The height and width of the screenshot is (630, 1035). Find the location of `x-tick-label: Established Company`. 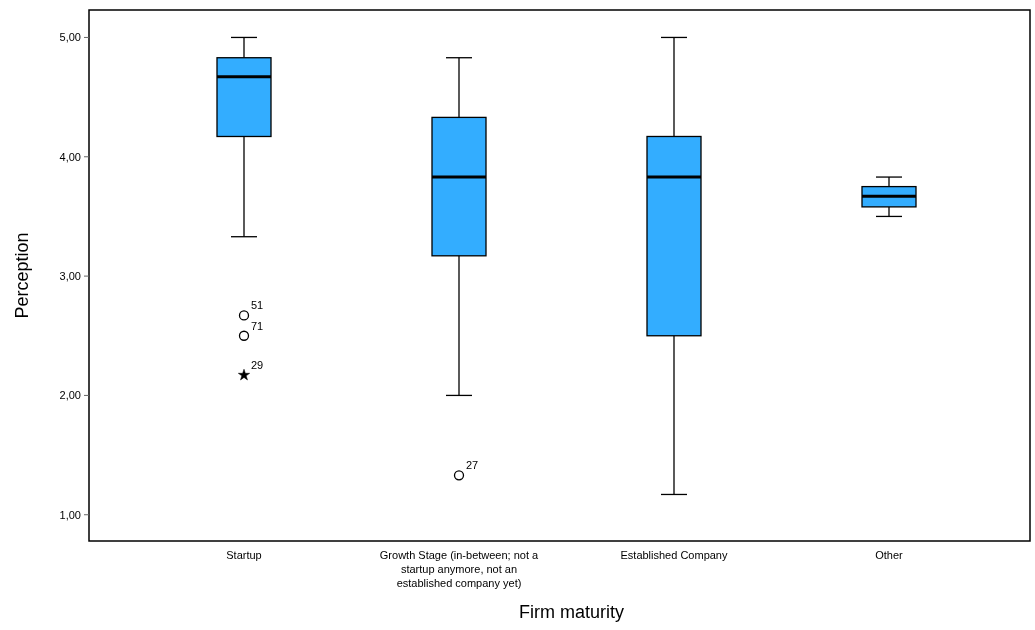

x-tick-label: Established Company is located at coordinates (674, 555).